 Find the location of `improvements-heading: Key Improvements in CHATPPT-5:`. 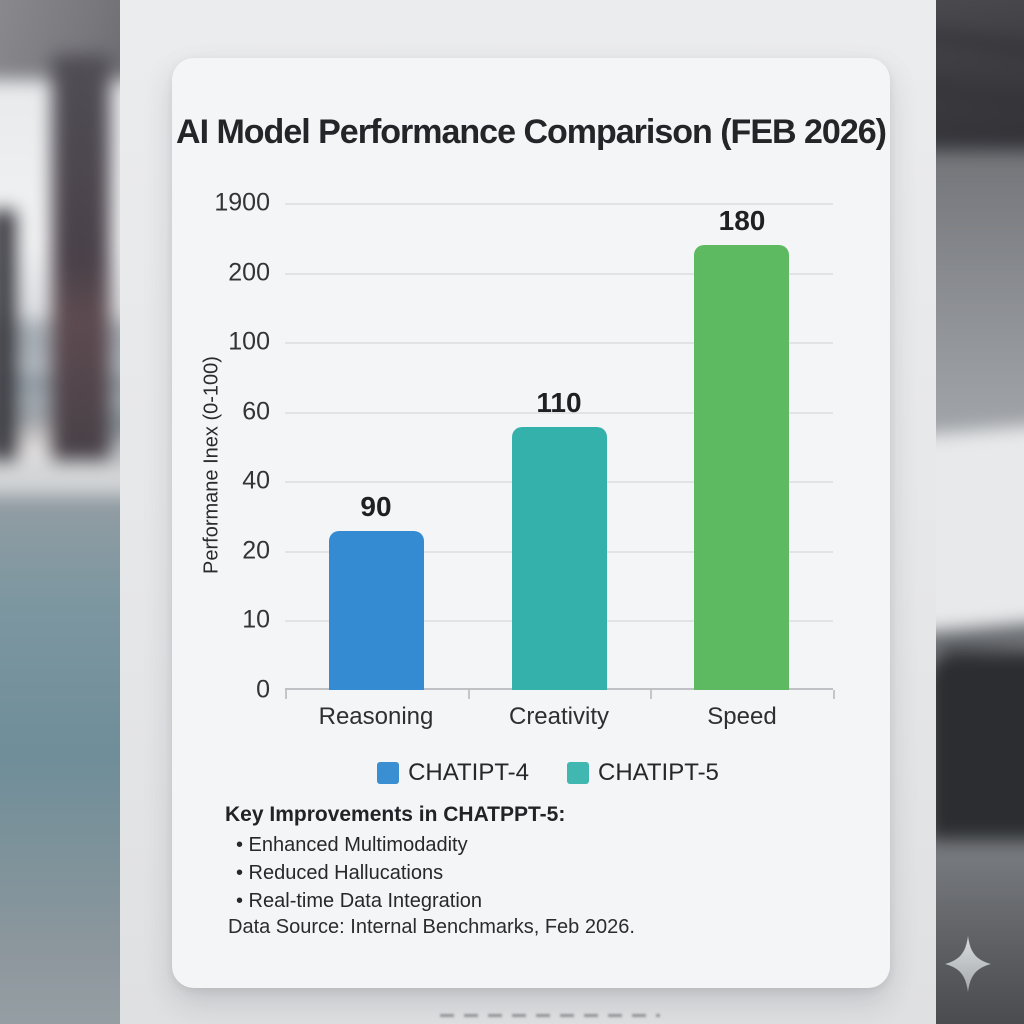

improvements-heading: Key Improvements in CHATPPT-5: is located at coordinates (395, 814).